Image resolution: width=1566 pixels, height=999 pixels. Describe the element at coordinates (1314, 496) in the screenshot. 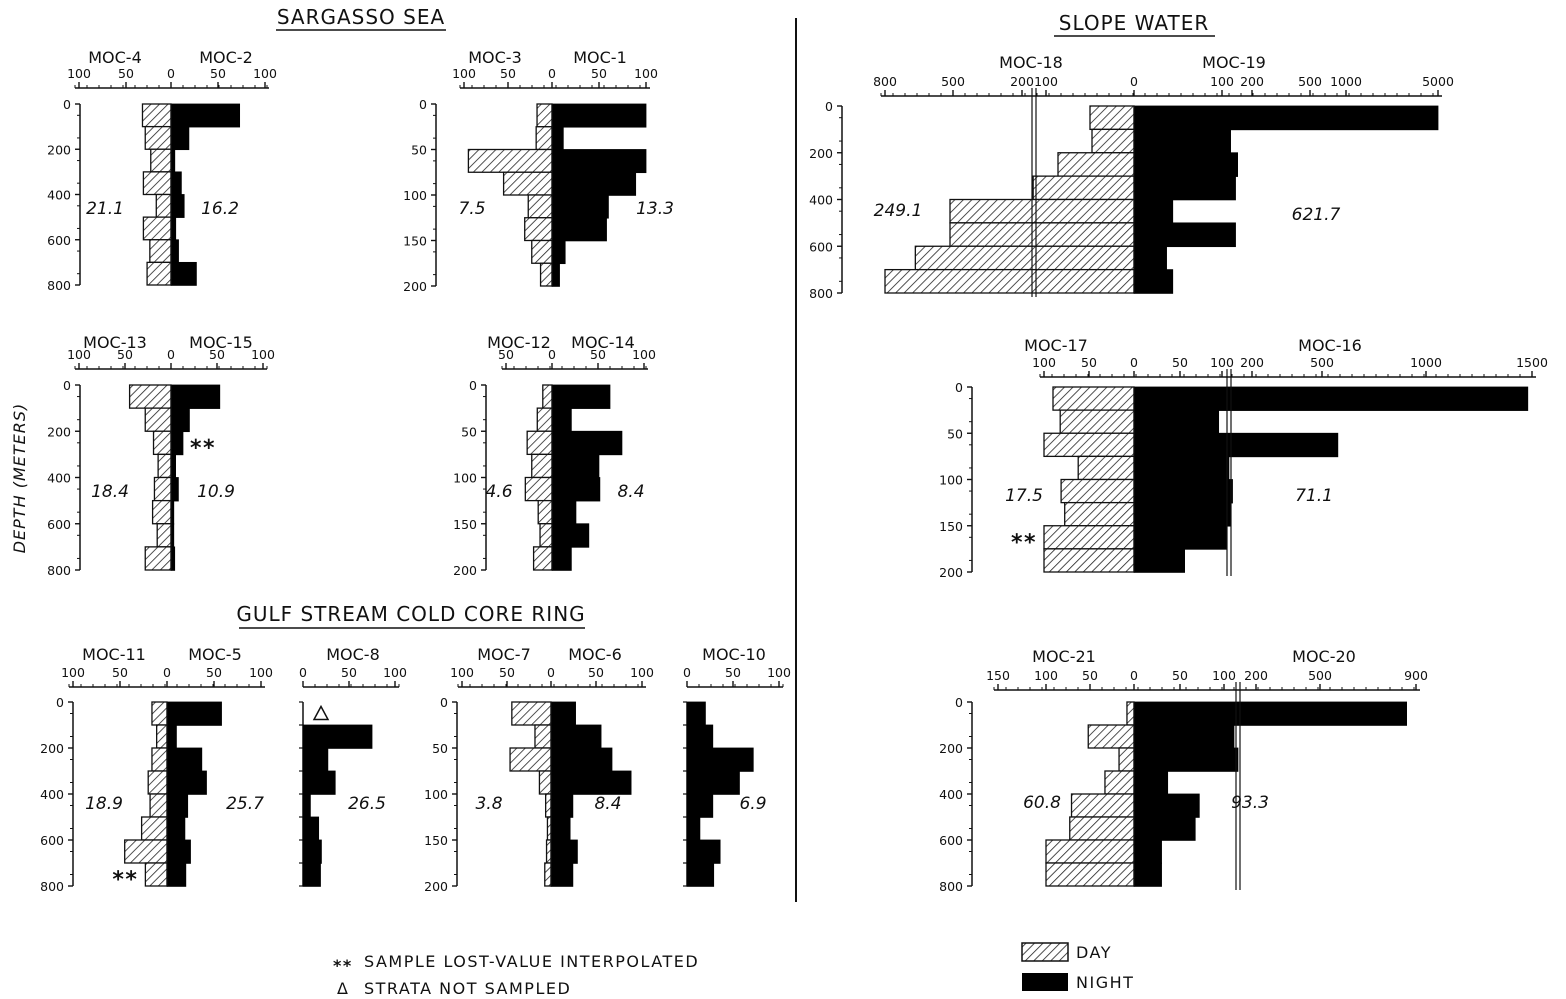

I see `night-total: 71.1` at that location.